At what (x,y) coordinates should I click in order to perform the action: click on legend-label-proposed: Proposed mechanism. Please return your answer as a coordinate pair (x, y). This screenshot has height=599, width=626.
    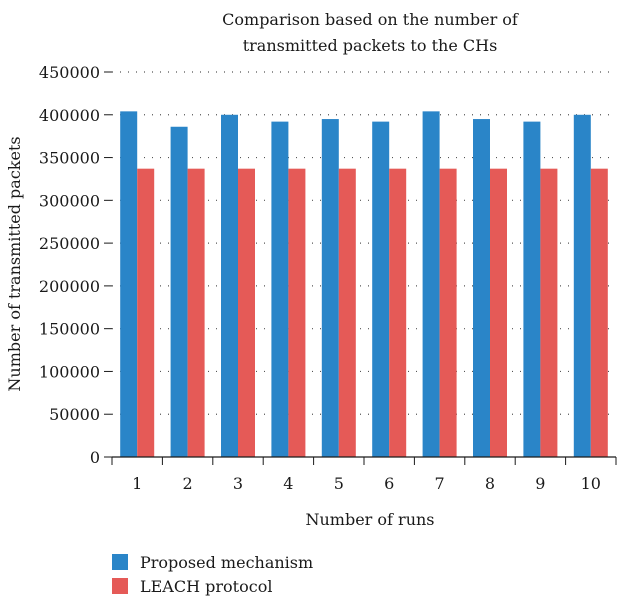
    Looking at the image, I should click on (227, 562).